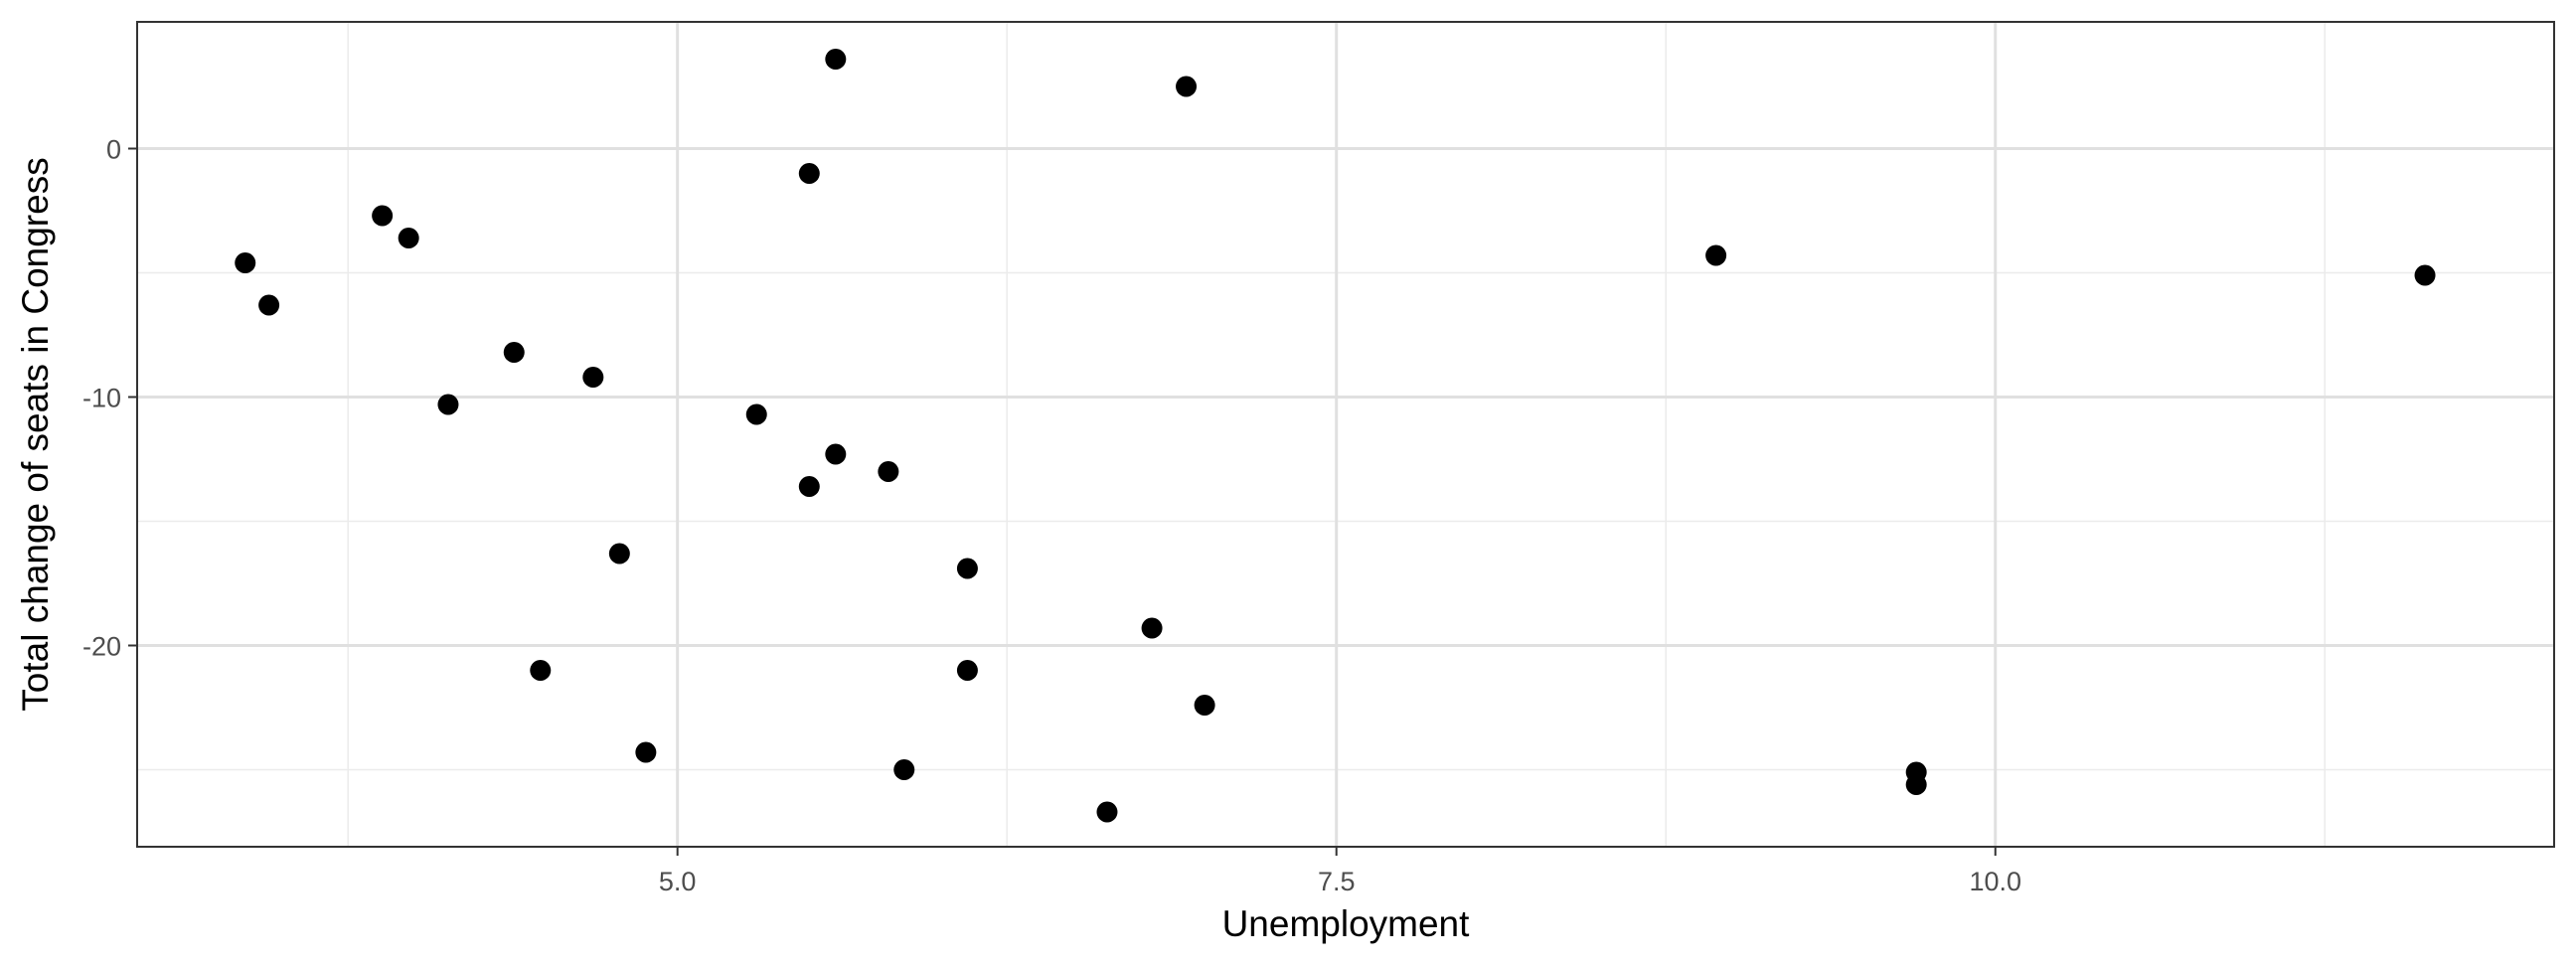 The image size is (2576, 966). Describe the element at coordinates (113, 150) in the screenshot. I see `y-tick-label: 0` at that location.